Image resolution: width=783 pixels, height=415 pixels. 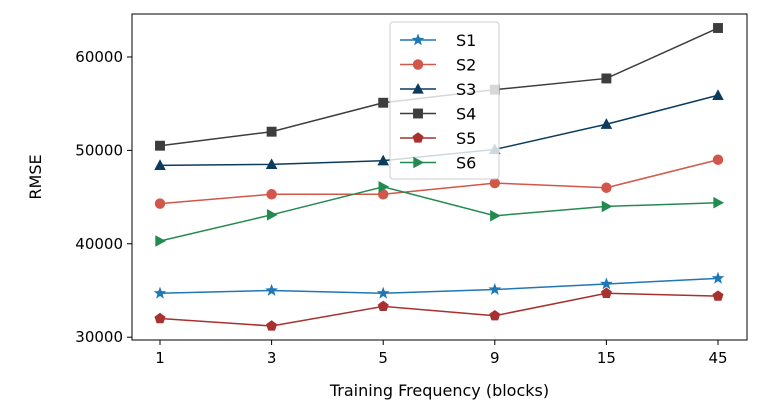 I want to click on legend-entry-s5: S5, so click(x=438, y=138).